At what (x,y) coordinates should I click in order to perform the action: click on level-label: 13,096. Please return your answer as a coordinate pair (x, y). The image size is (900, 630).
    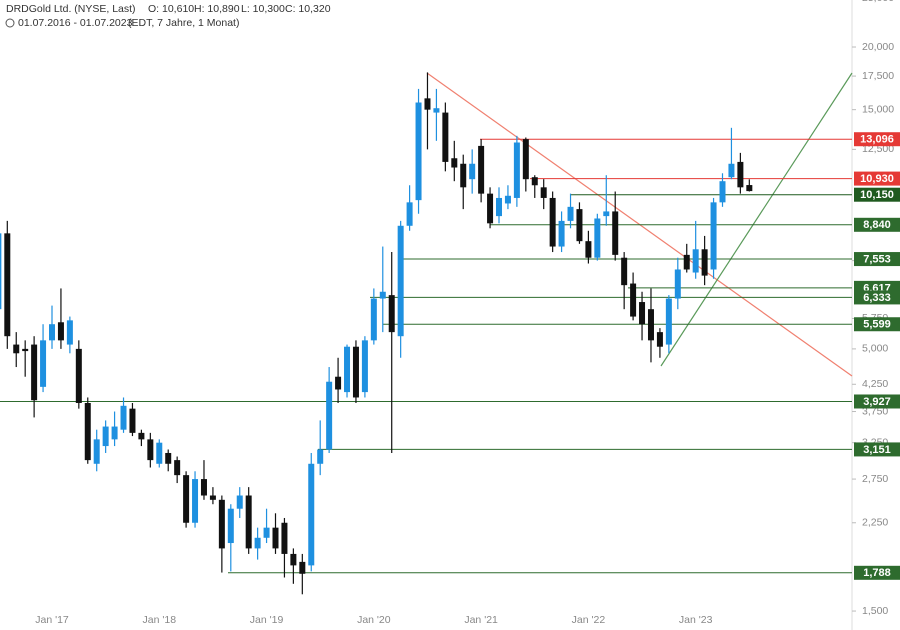
    Looking at the image, I should click on (877, 140).